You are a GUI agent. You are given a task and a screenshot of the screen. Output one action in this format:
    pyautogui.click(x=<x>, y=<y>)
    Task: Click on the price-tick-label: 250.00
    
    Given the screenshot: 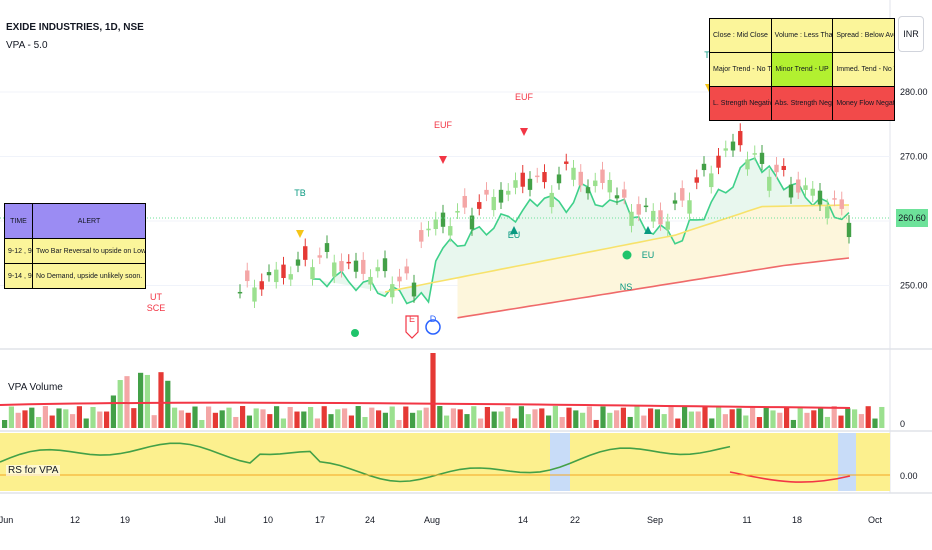 What is the action you would take?
    pyautogui.click(x=914, y=286)
    